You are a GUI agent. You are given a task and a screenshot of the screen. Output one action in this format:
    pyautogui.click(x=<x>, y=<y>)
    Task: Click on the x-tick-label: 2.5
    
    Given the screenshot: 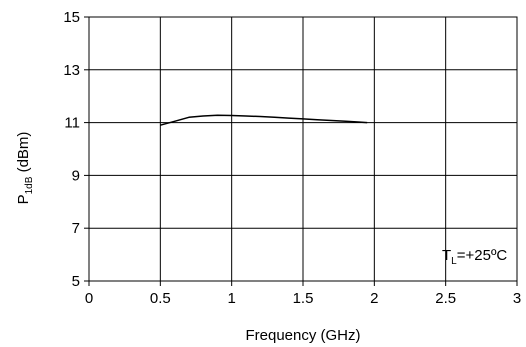 What is the action you would take?
    pyautogui.click(x=445, y=298)
    